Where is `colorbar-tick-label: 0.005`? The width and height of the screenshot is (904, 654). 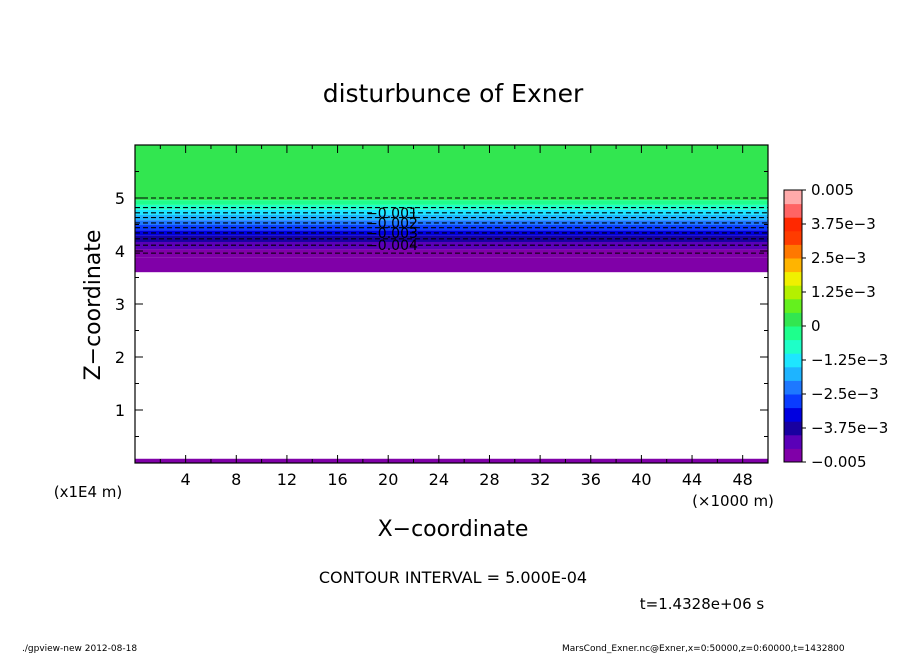
colorbar-tick-label: 0.005 is located at coordinates (832, 190).